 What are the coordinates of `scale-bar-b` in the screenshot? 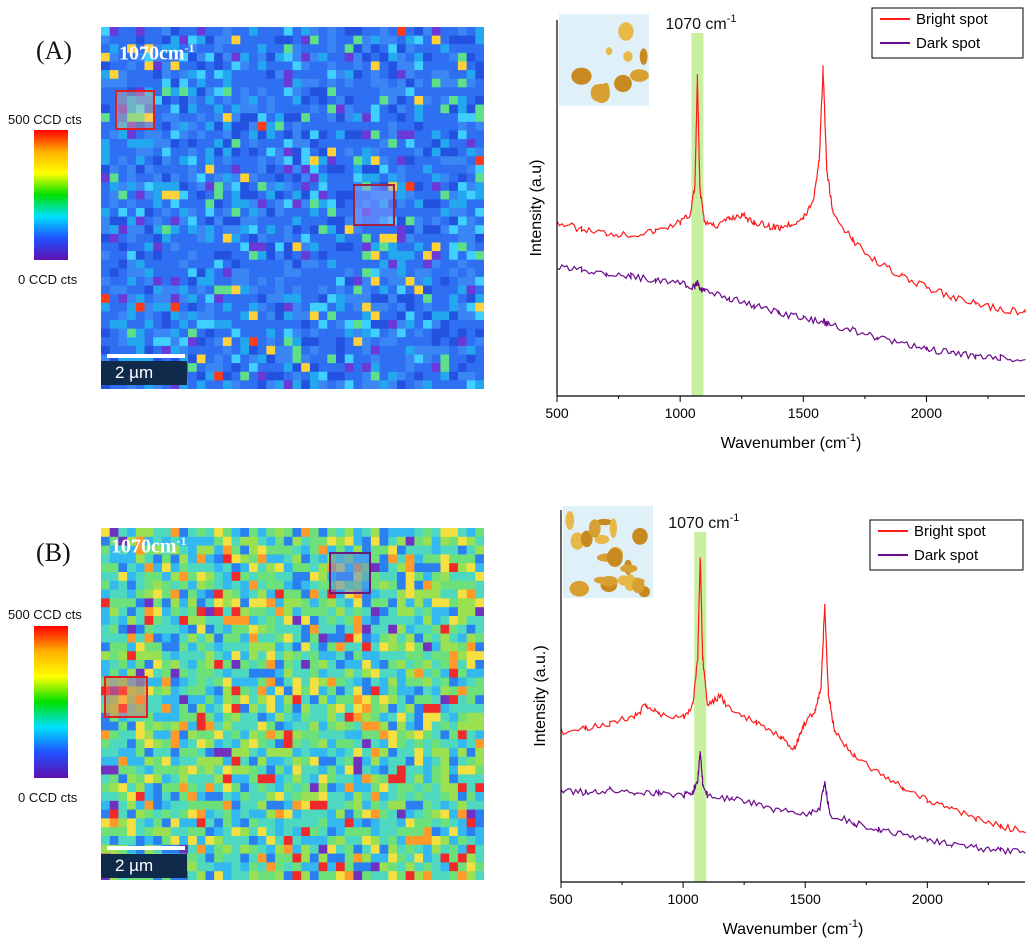 It's located at (146, 848).